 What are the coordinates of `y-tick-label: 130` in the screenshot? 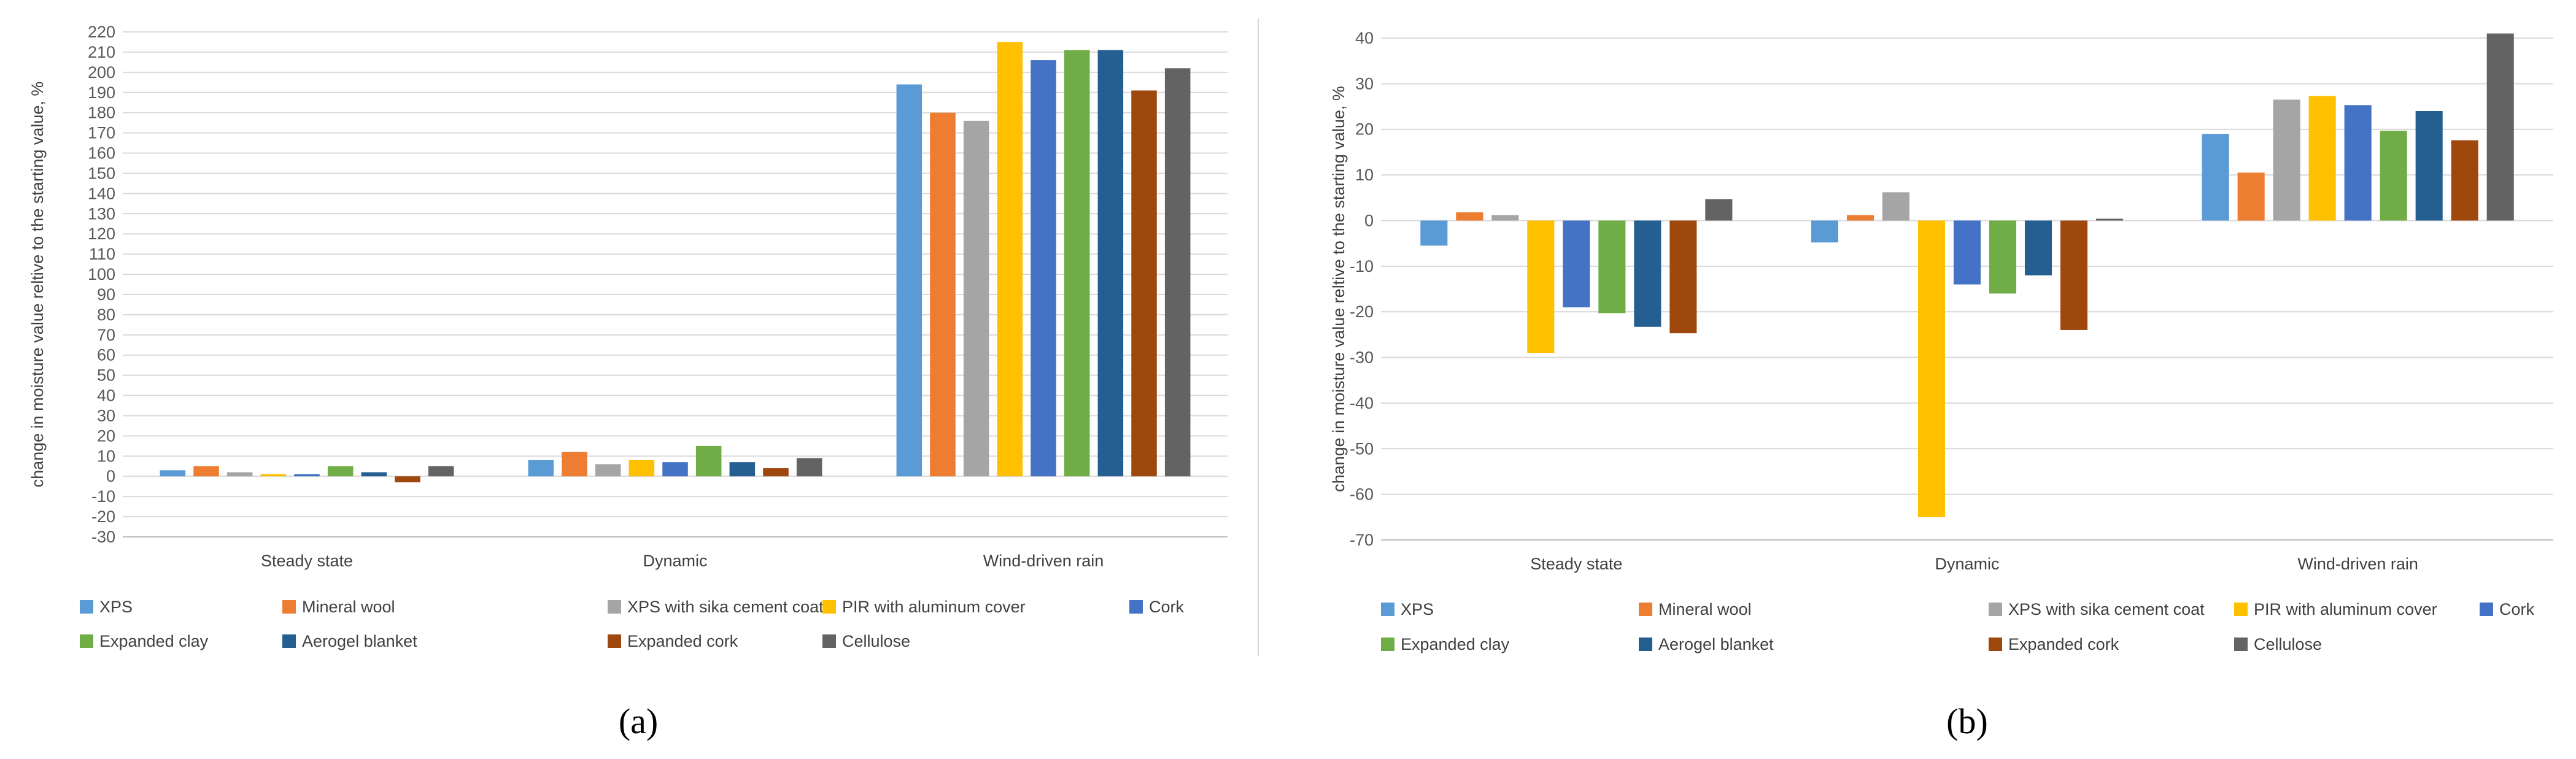 It's located at (101, 213).